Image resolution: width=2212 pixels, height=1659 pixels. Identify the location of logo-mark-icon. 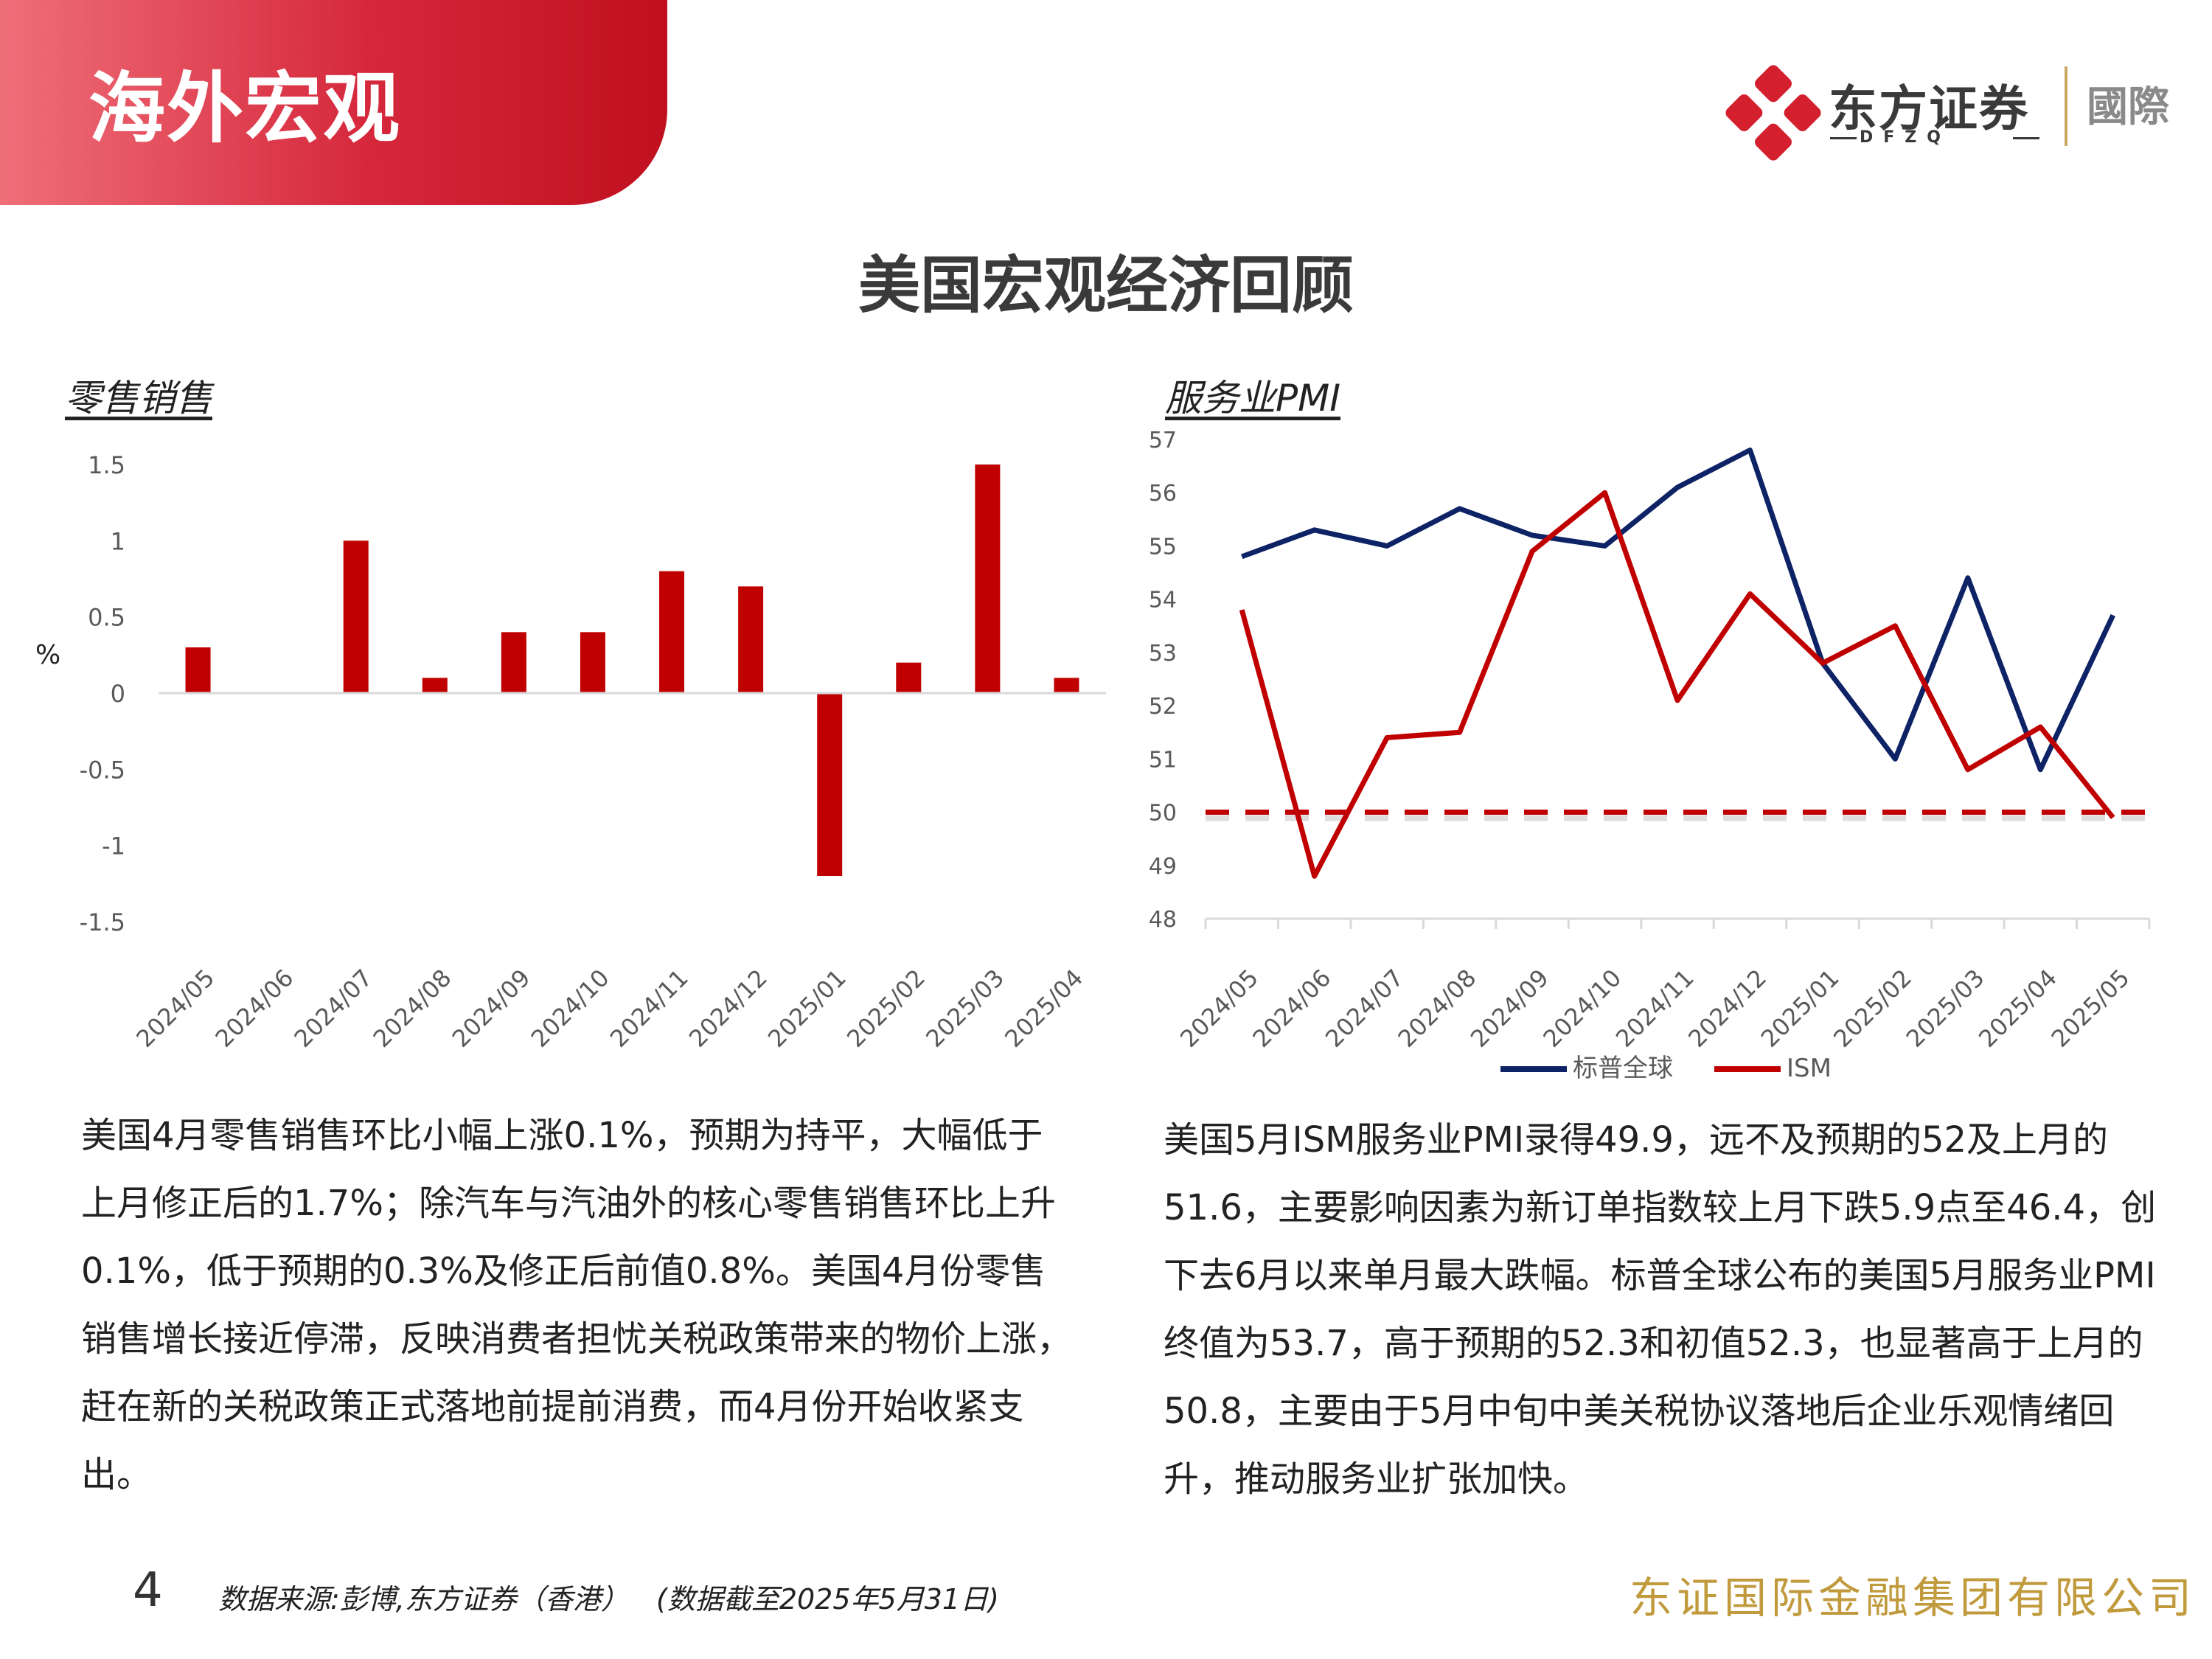
(1773, 113).